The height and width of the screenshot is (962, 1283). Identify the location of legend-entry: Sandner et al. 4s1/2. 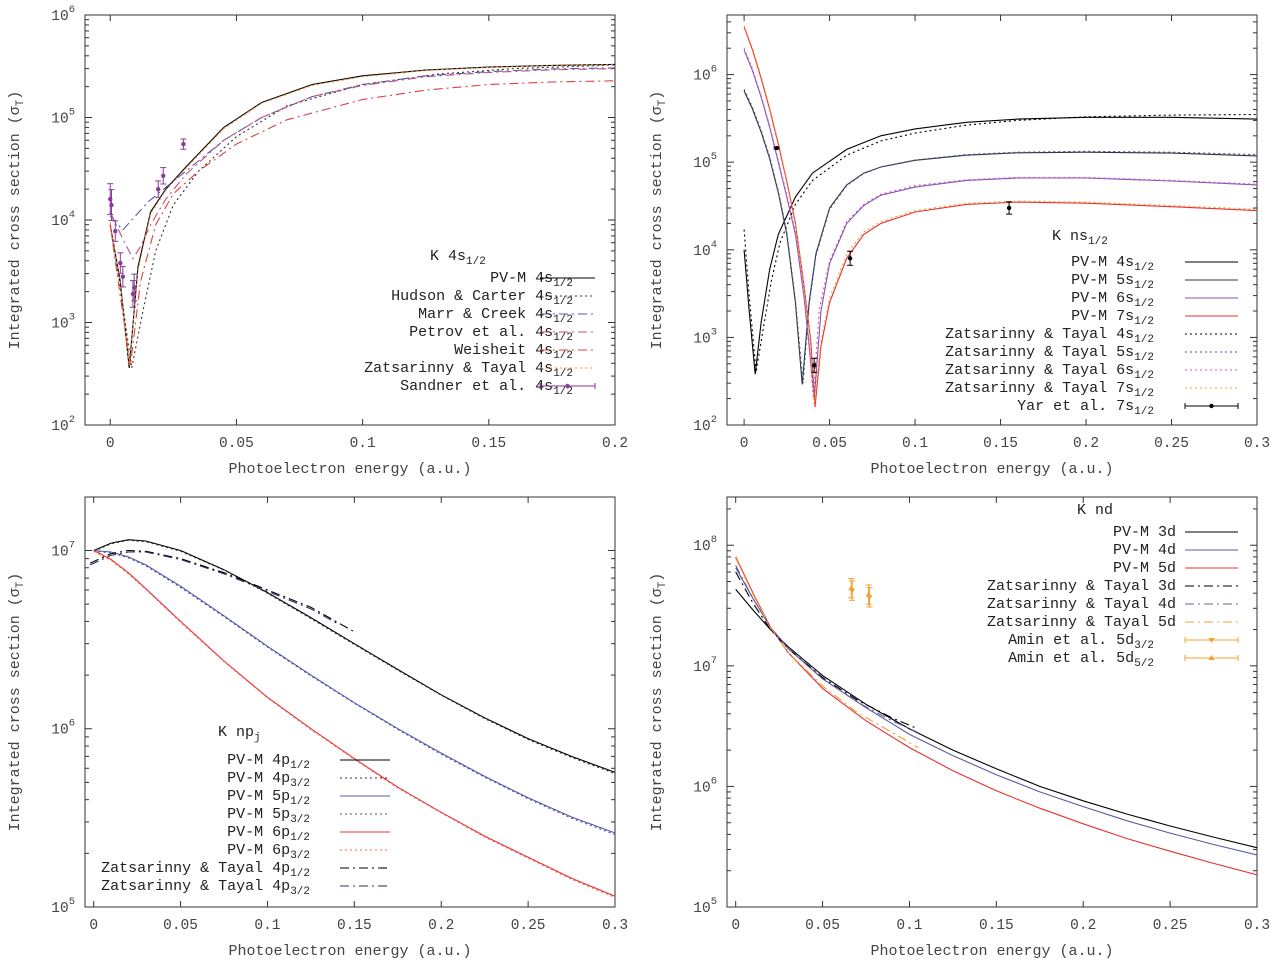
(486, 388).